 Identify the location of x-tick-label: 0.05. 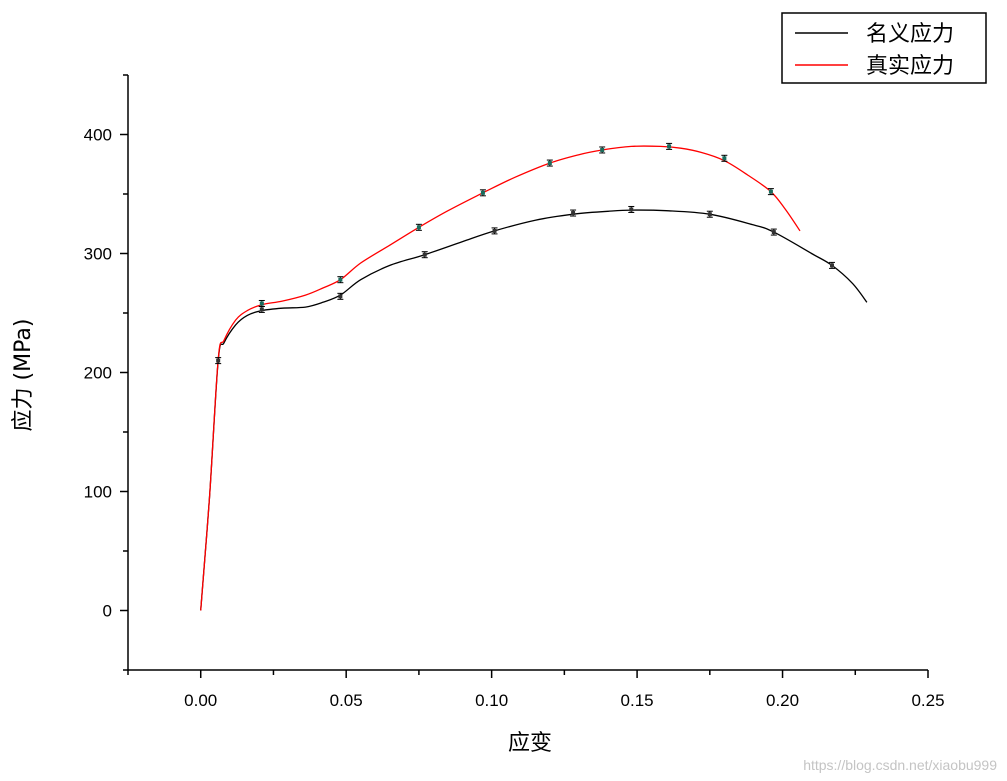
(346, 700).